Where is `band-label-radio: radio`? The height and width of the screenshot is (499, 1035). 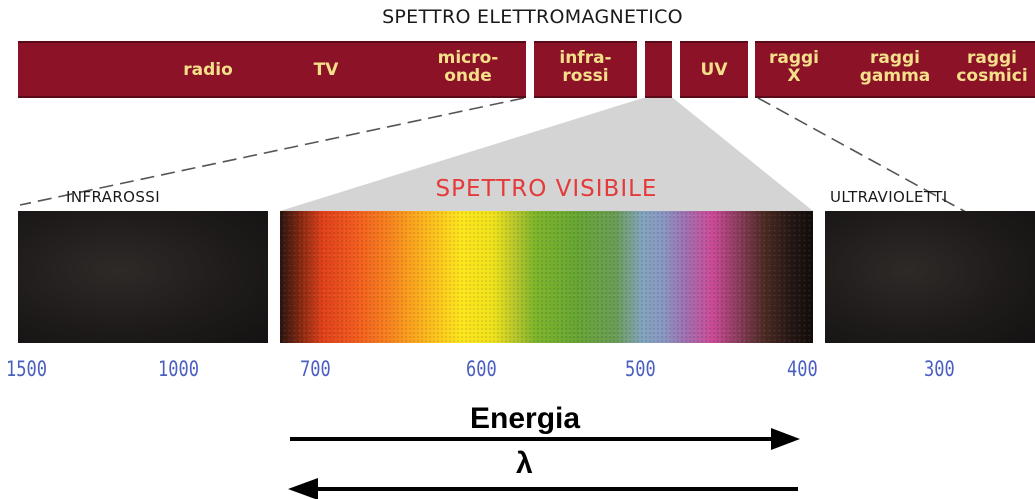
band-label-radio: radio is located at coordinates (208, 70).